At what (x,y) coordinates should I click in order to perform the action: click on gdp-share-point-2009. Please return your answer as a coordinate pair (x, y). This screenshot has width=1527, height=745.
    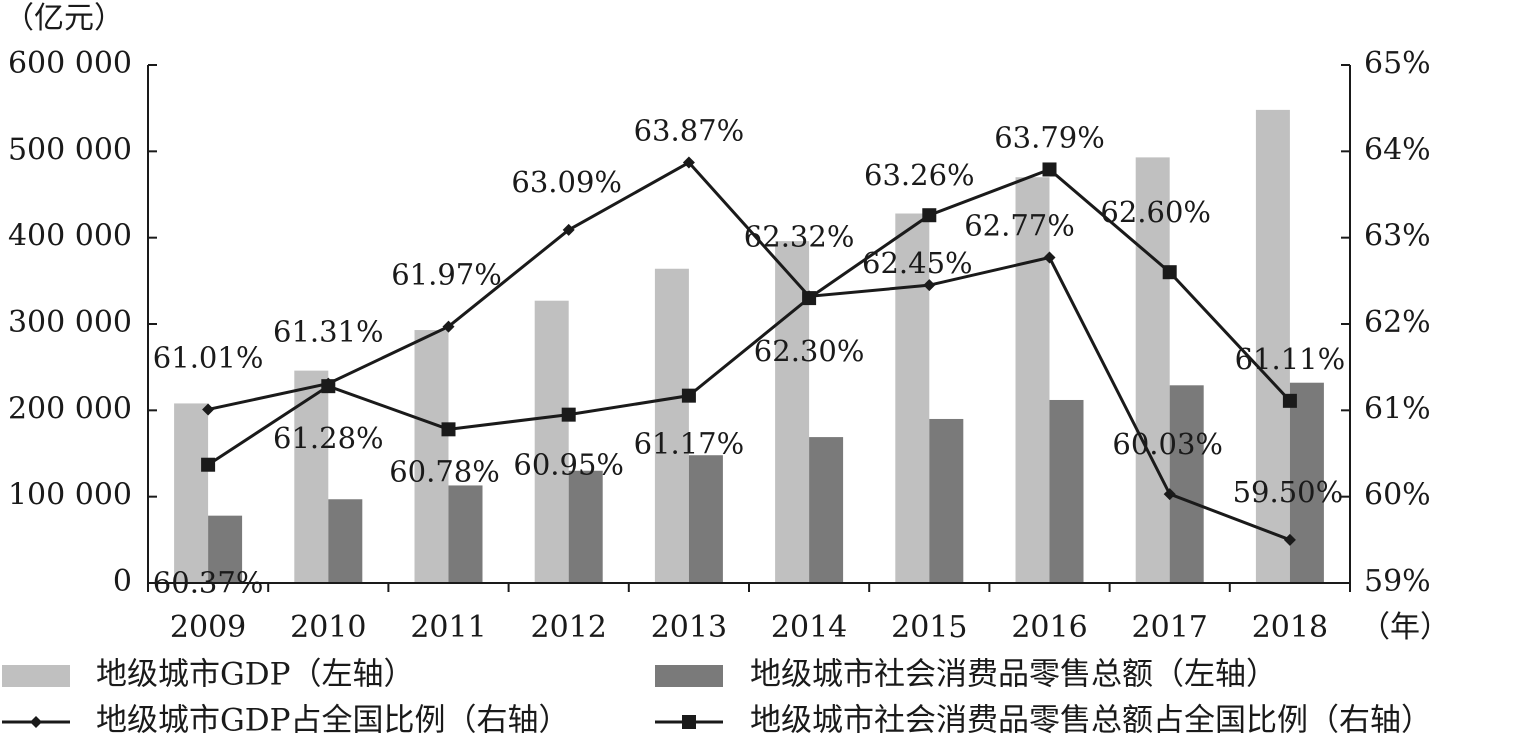
    Looking at the image, I should click on (208, 409).